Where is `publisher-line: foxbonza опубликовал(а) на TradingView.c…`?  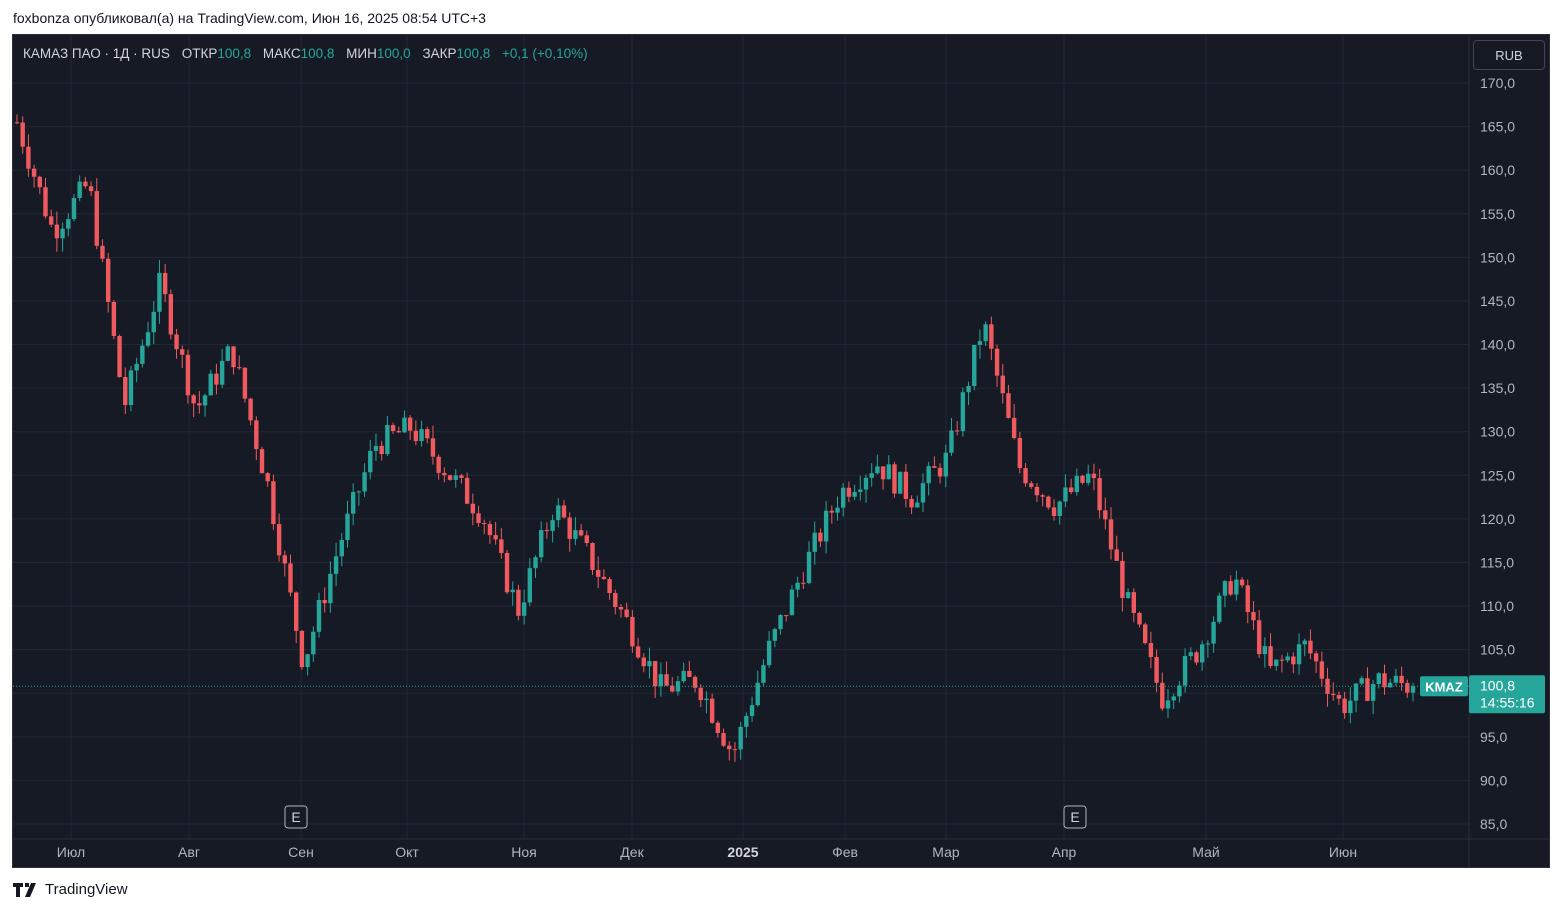 publisher-line: foxbonza опубликовал(а) на TradingView.c… is located at coordinates (249, 18).